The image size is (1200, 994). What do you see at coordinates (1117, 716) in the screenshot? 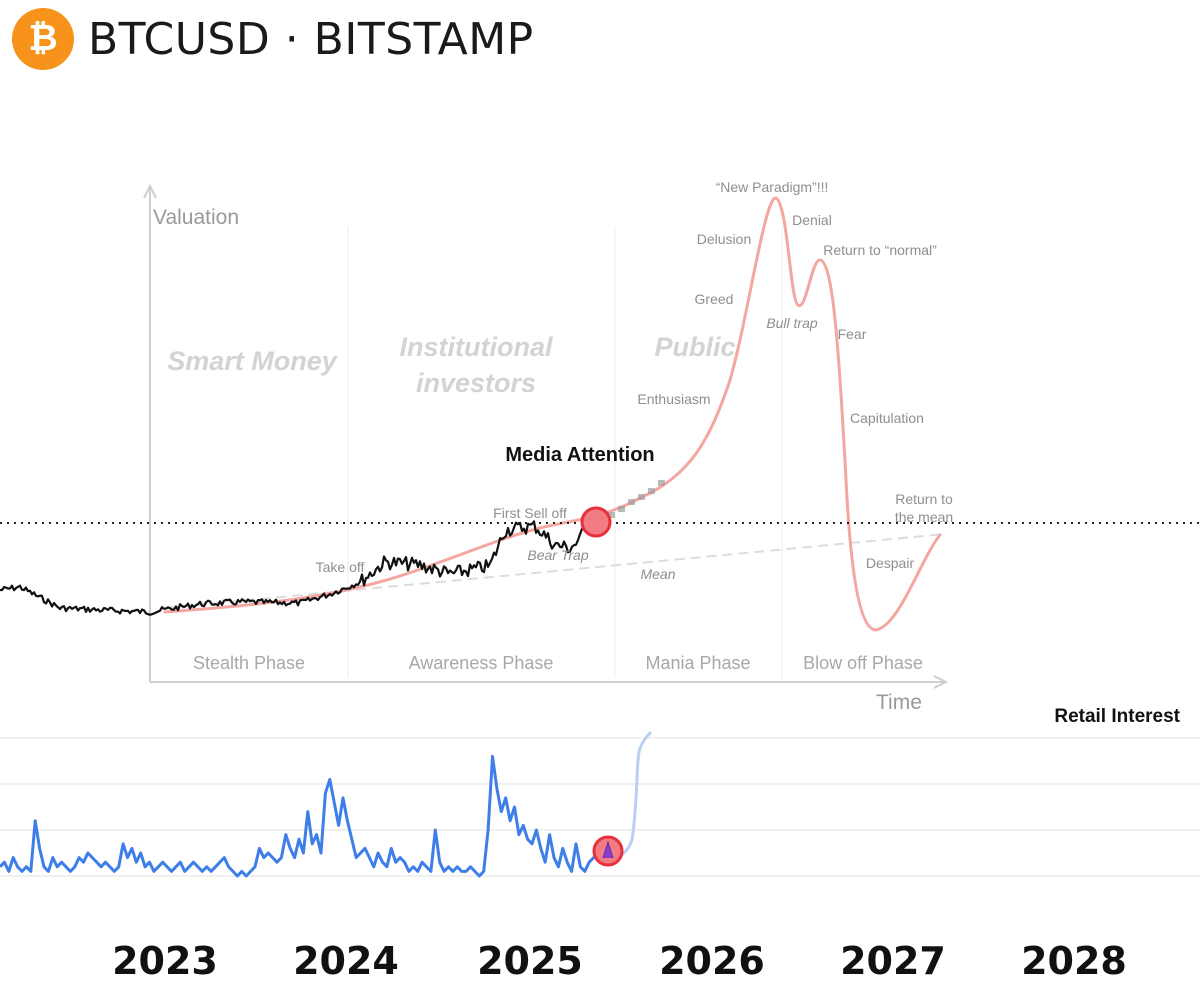
I see `retail-interest-title: Retail Interest` at bounding box center [1117, 716].